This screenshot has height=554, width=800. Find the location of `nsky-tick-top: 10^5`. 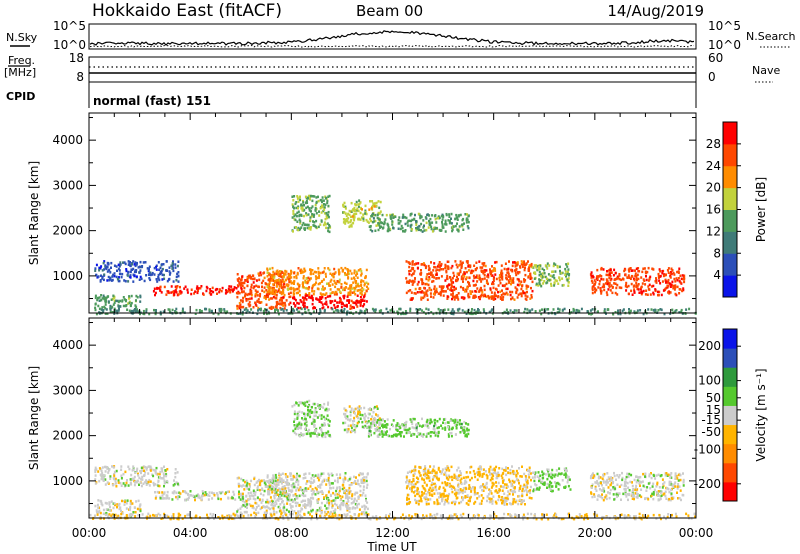

nsky-tick-top: 10^5 is located at coordinates (69, 26).